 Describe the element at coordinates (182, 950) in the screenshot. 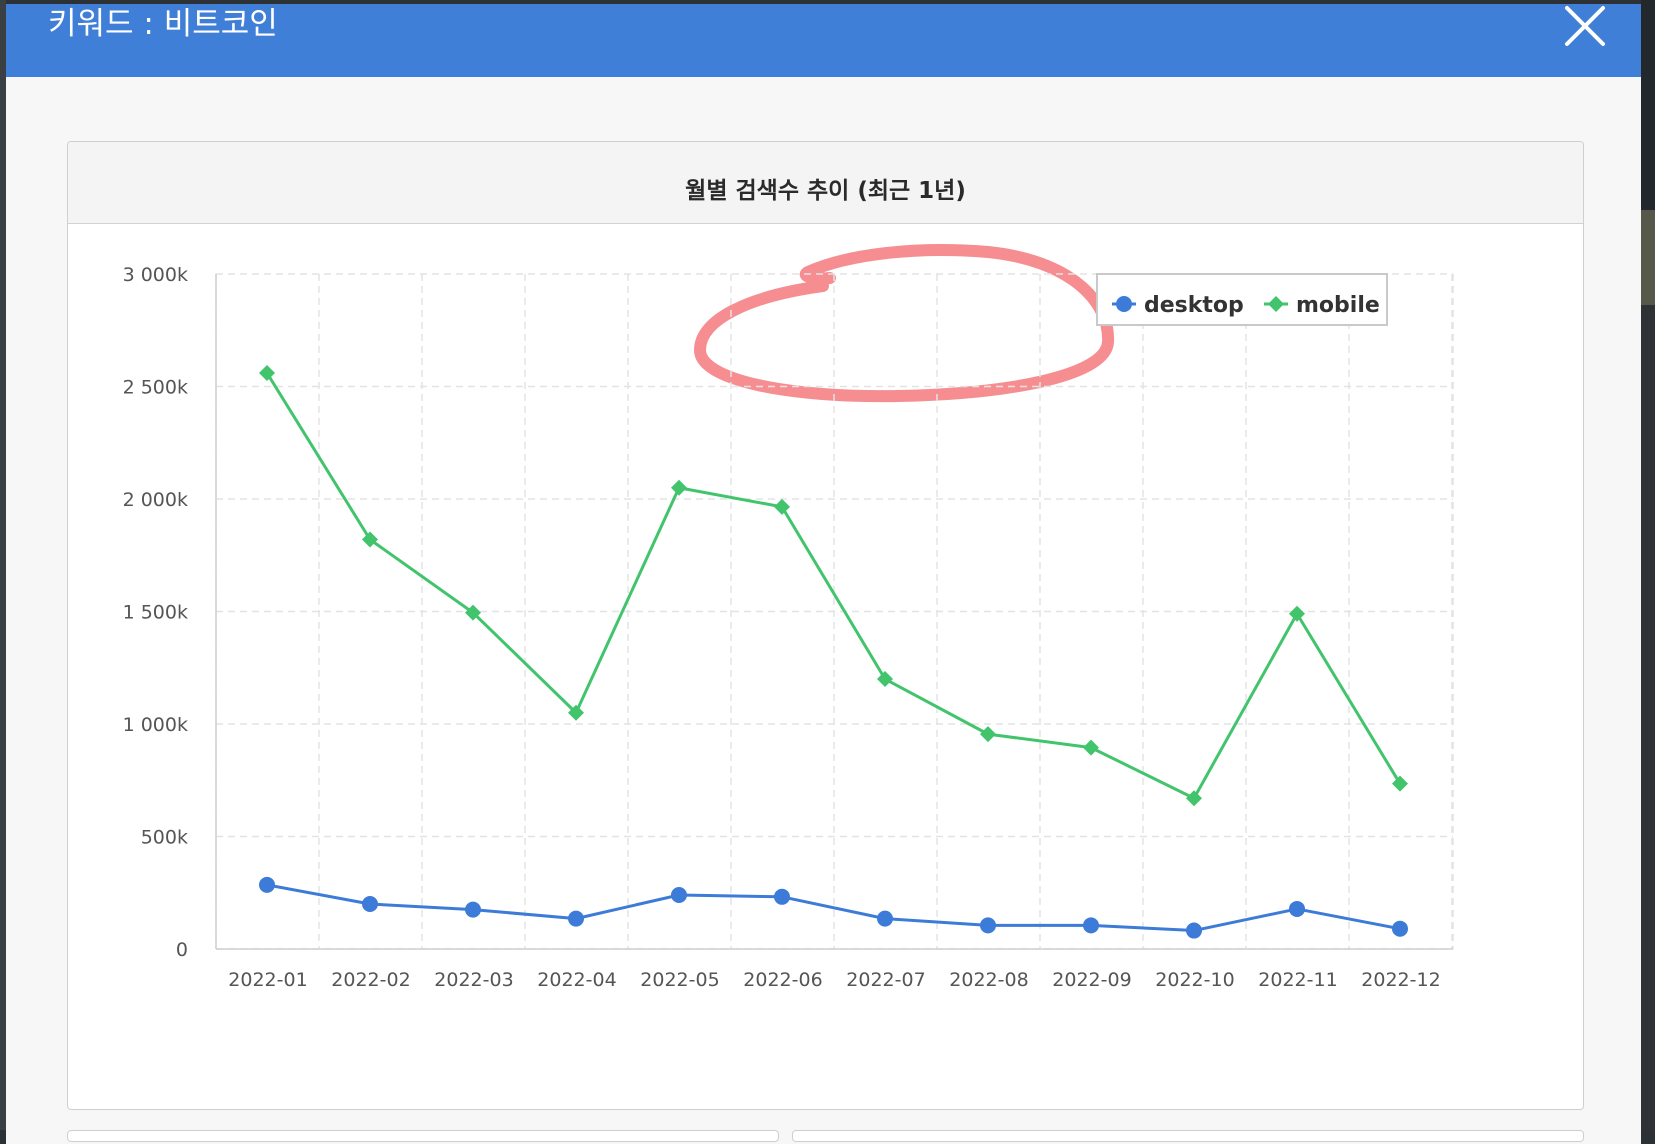

I see `y-tick-label: 0` at that location.